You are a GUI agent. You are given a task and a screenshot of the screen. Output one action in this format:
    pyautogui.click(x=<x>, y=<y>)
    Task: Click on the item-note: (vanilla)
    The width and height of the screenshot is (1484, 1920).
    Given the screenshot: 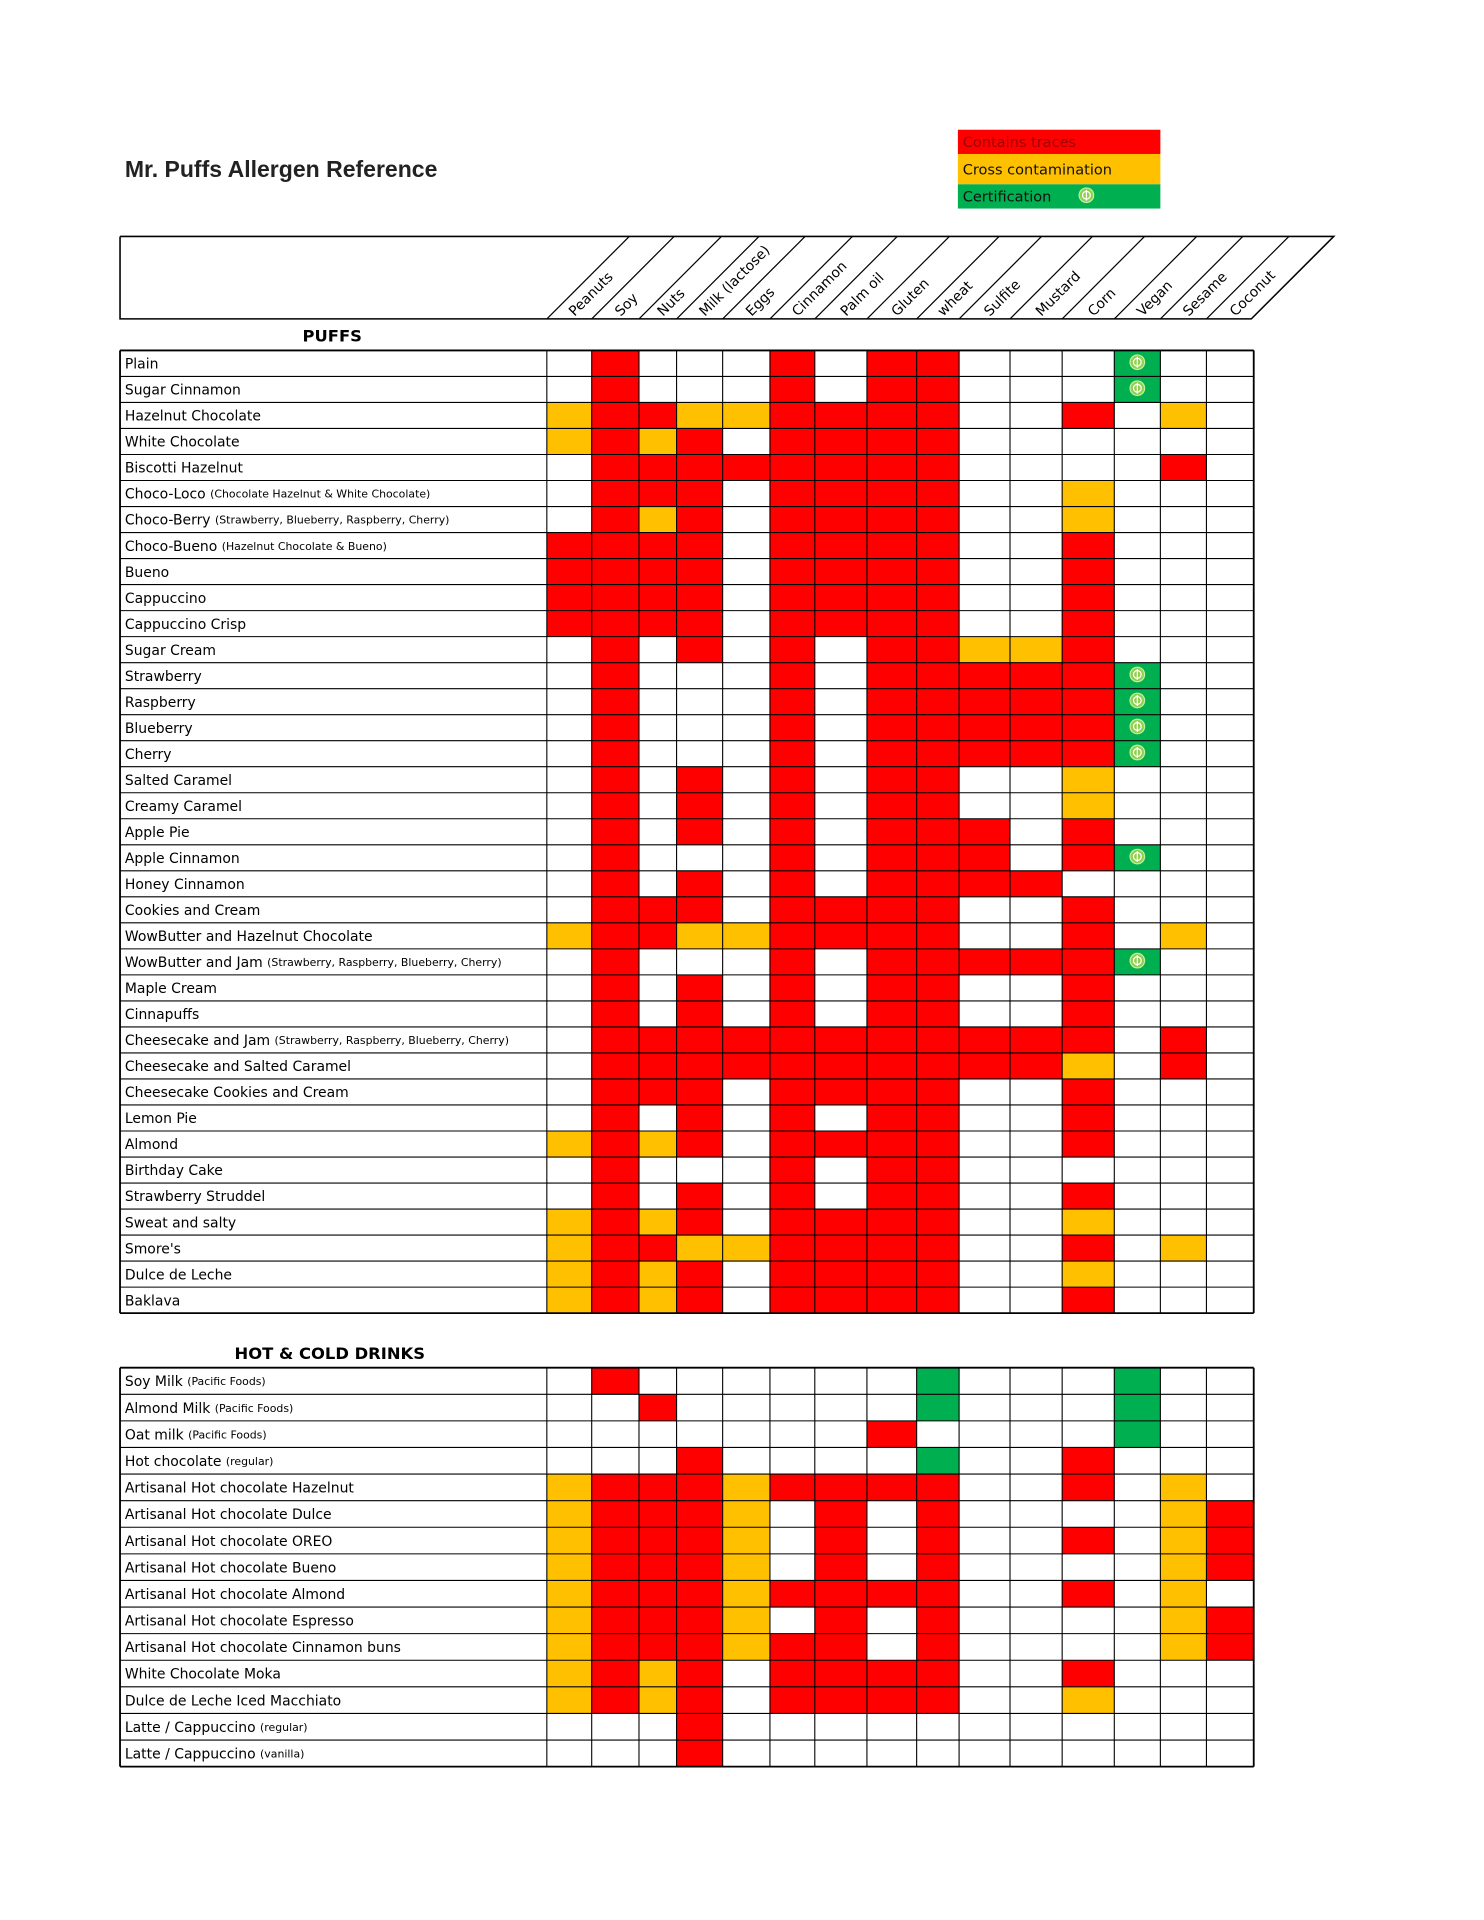 What is the action you would take?
    pyautogui.click(x=282, y=1754)
    